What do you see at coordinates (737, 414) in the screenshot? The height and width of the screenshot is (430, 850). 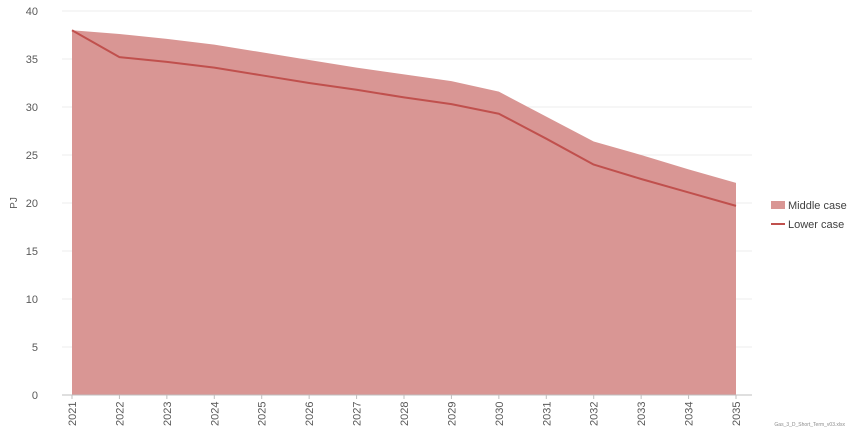 I see `x-tick-label: 2035` at bounding box center [737, 414].